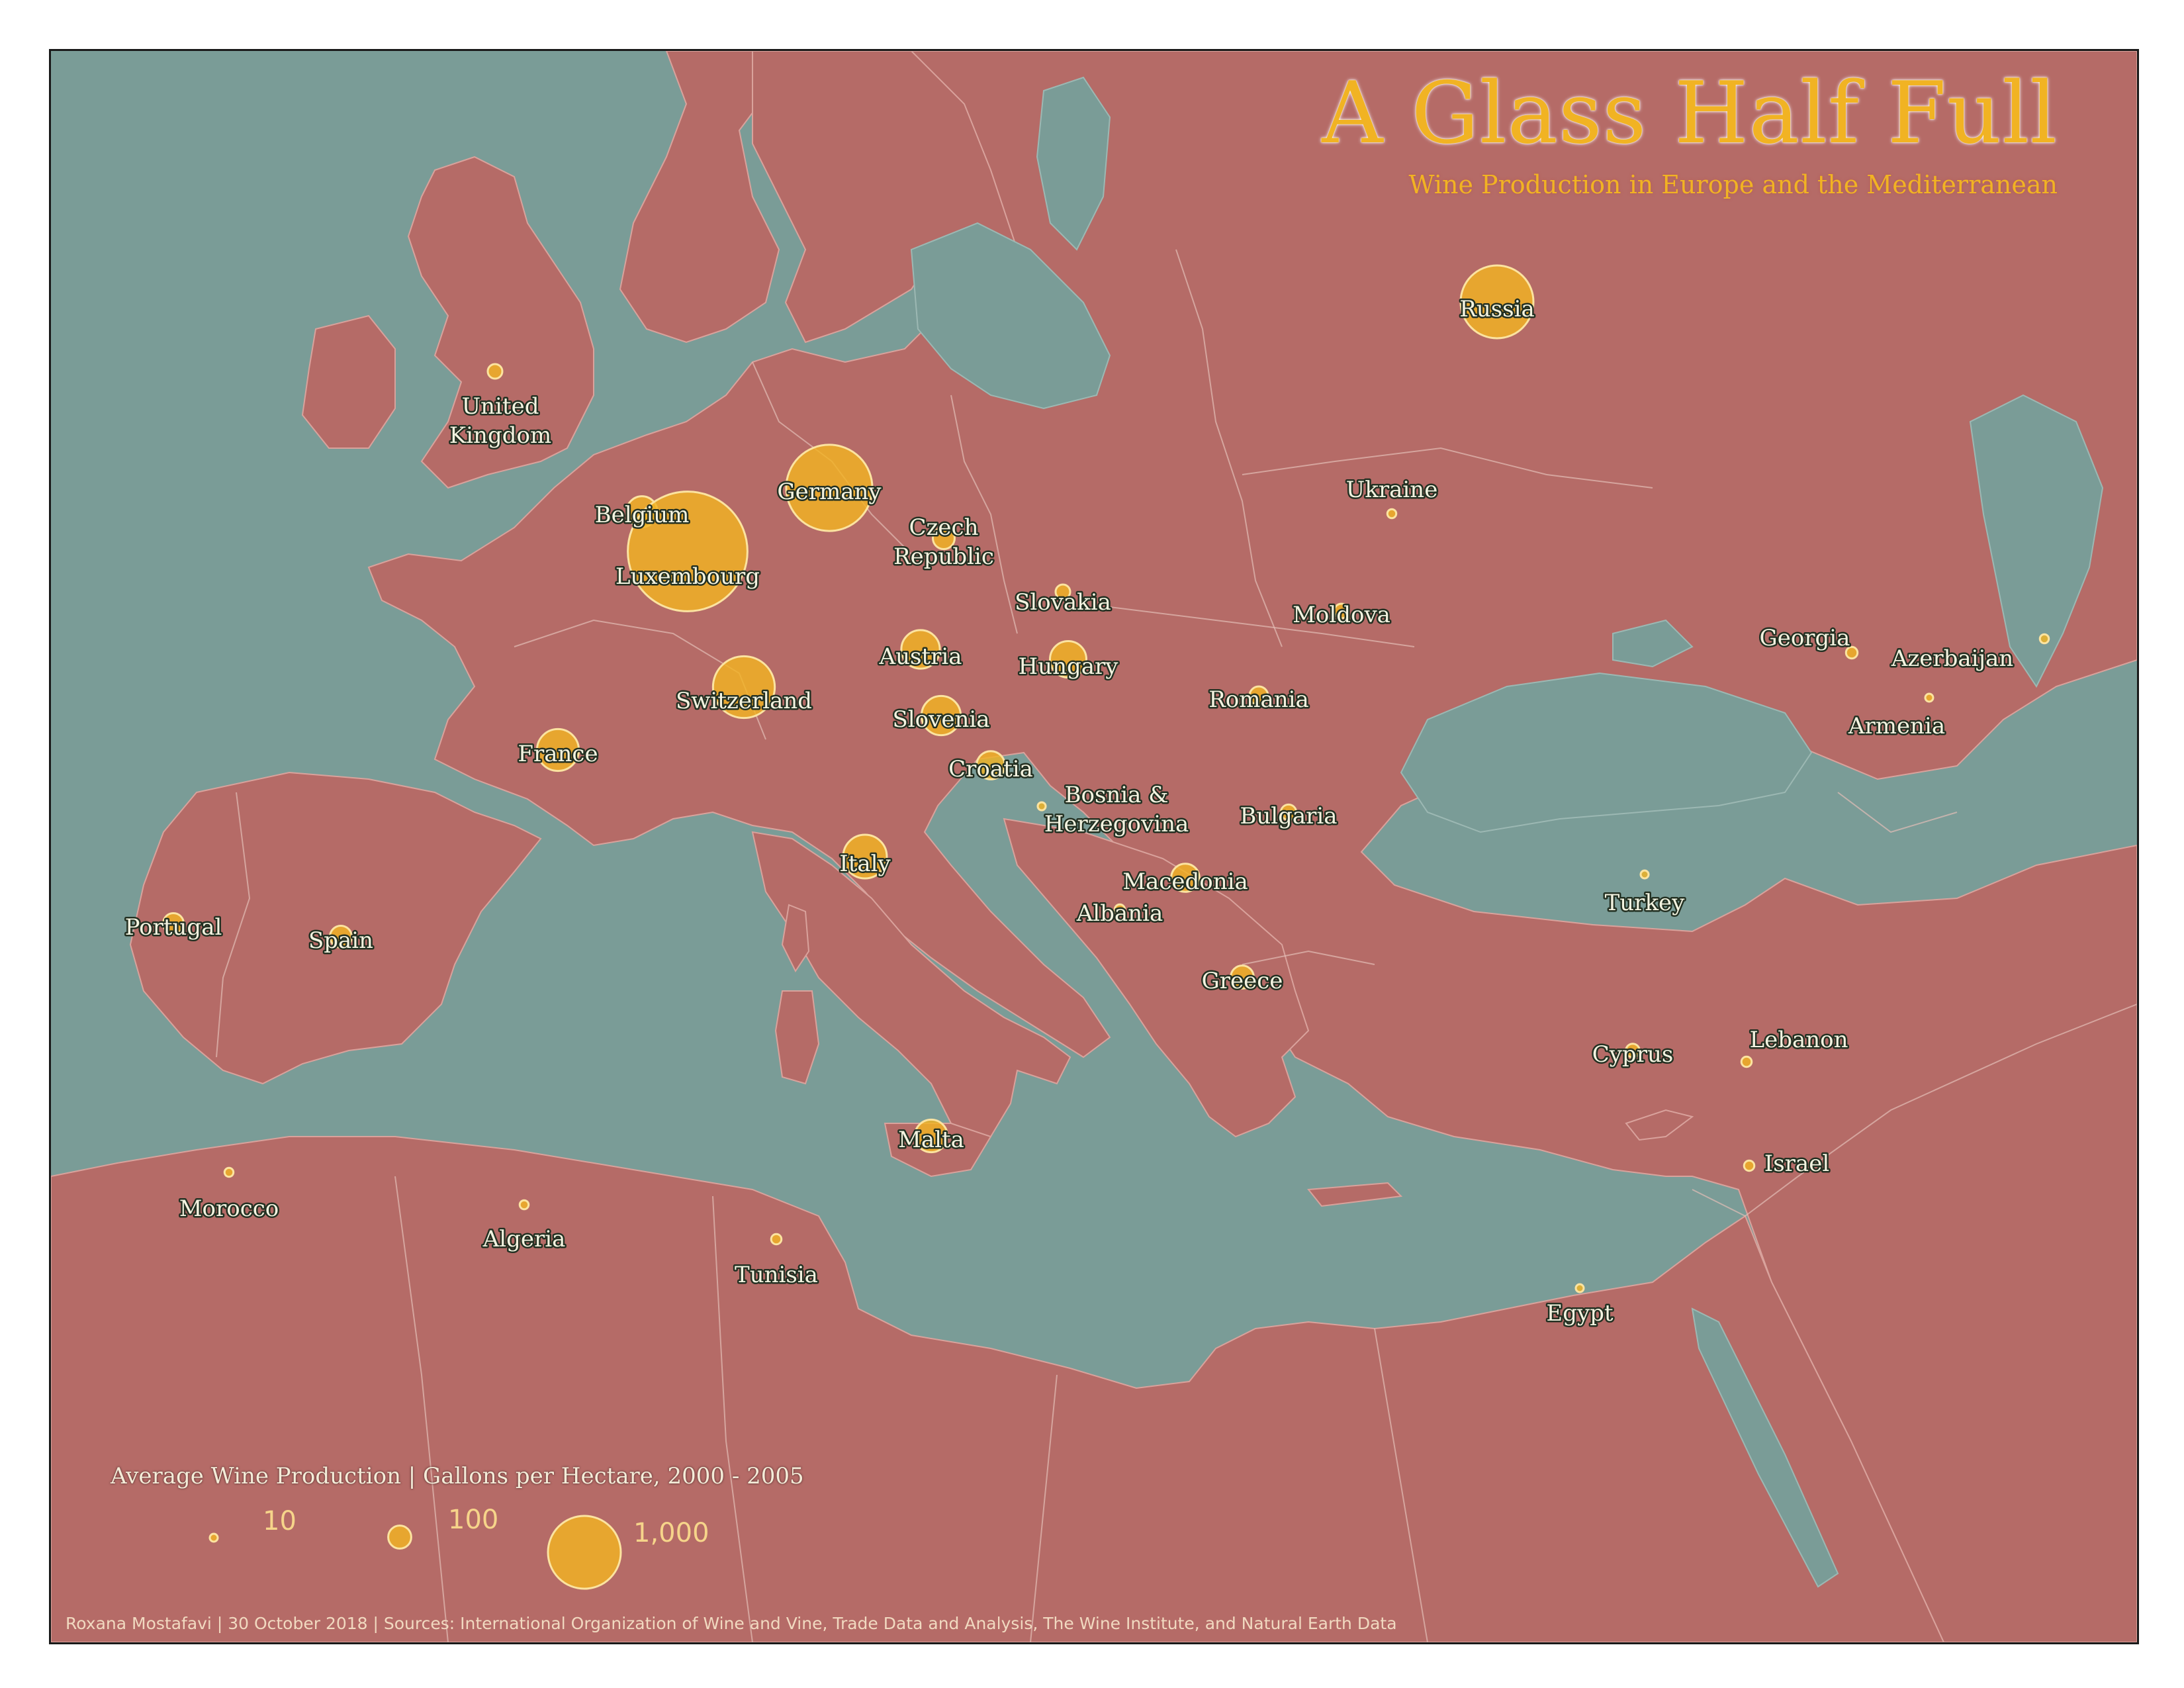 The width and height of the screenshot is (2184, 1688). What do you see at coordinates (1156, 978) in the screenshot?
I see `land-balkans` at bounding box center [1156, 978].